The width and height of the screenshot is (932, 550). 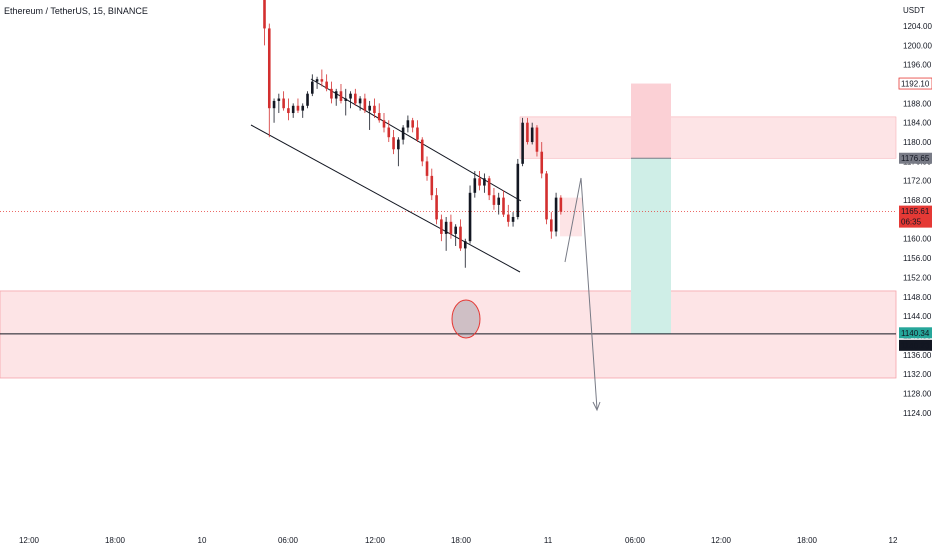 I want to click on y-tick-label: 1196.00, so click(x=917, y=65).